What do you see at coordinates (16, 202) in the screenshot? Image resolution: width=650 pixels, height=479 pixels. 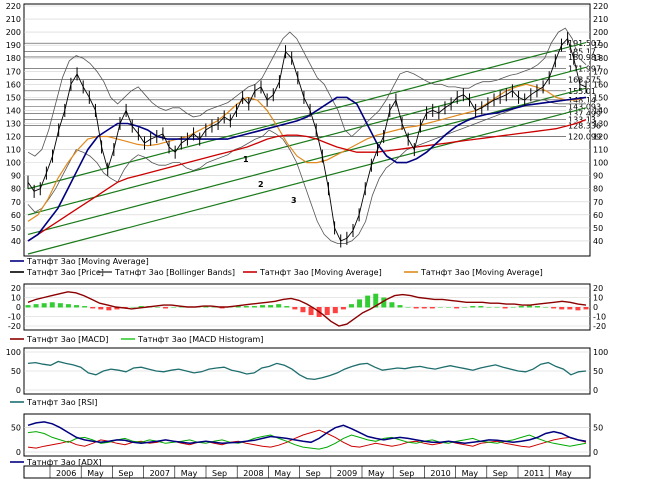 I see `price-tick-label-left: 70` at bounding box center [16, 202].